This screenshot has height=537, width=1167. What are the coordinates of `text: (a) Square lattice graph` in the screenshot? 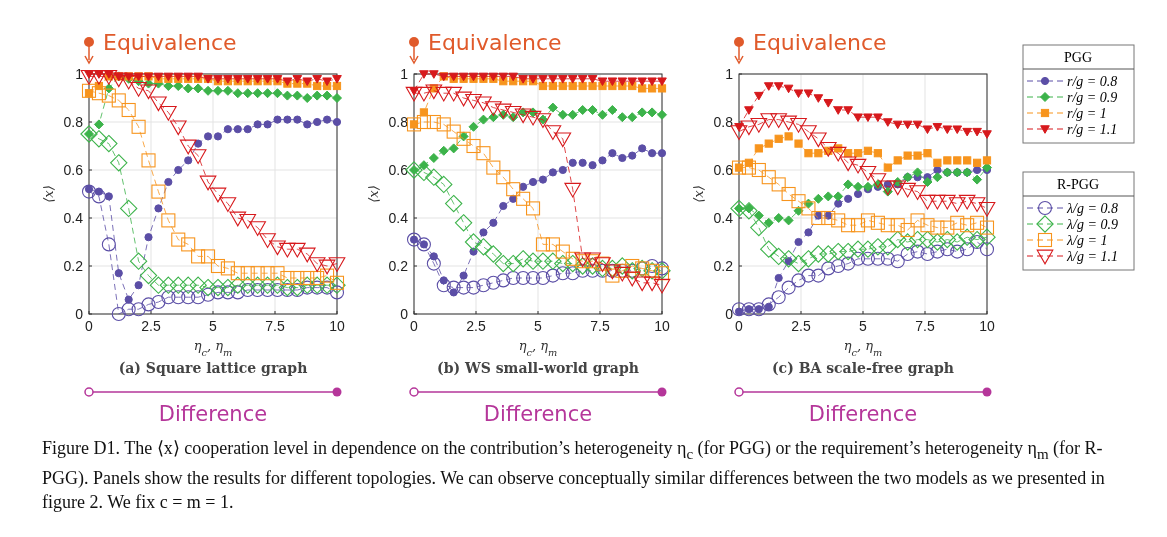 It's located at (213, 368).